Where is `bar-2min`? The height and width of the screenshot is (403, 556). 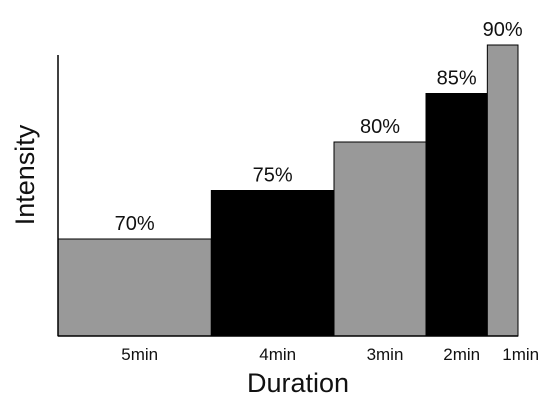
bar-2min is located at coordinates (456, 215).